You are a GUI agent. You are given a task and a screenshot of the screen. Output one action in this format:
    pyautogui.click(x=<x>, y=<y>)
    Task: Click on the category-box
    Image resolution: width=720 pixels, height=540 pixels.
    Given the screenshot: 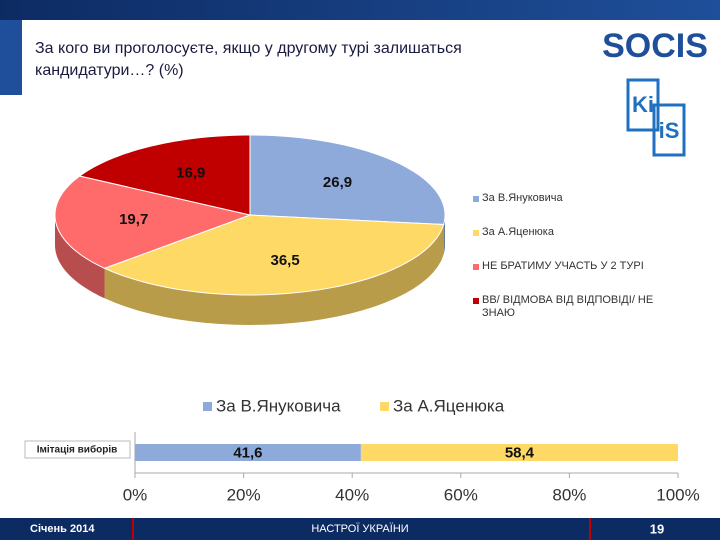 What is the action you would take?
    pyautogui.click(x=77, y=449)
    